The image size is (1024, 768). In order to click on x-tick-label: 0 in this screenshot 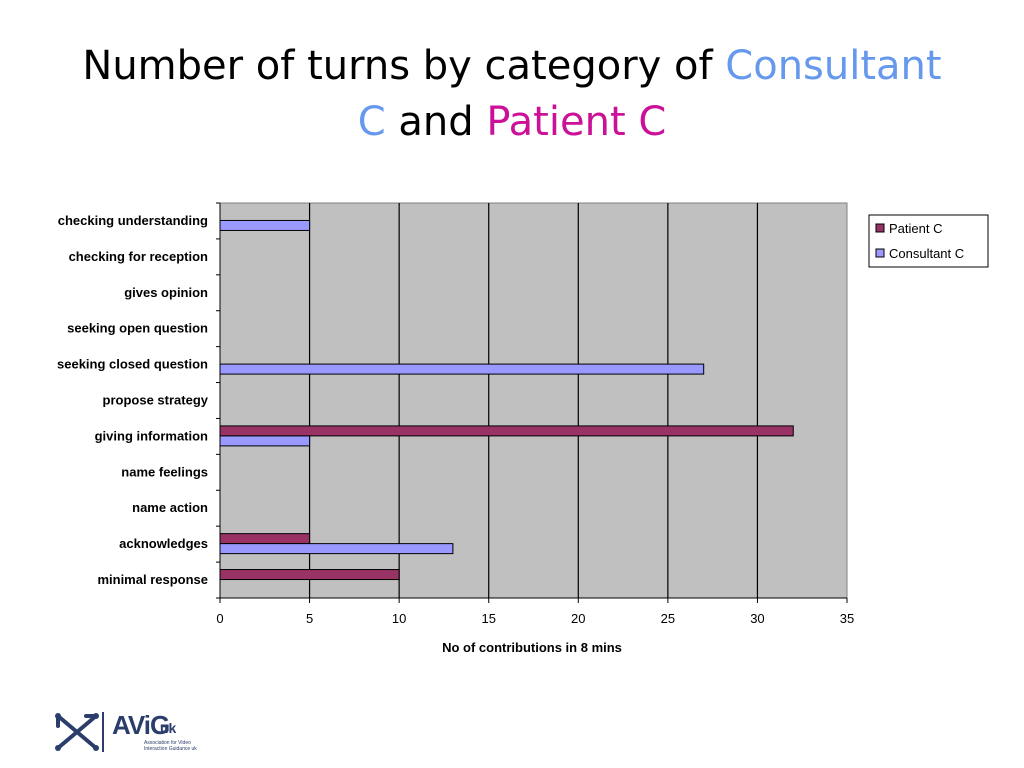, I will do `click(219, 618)`.